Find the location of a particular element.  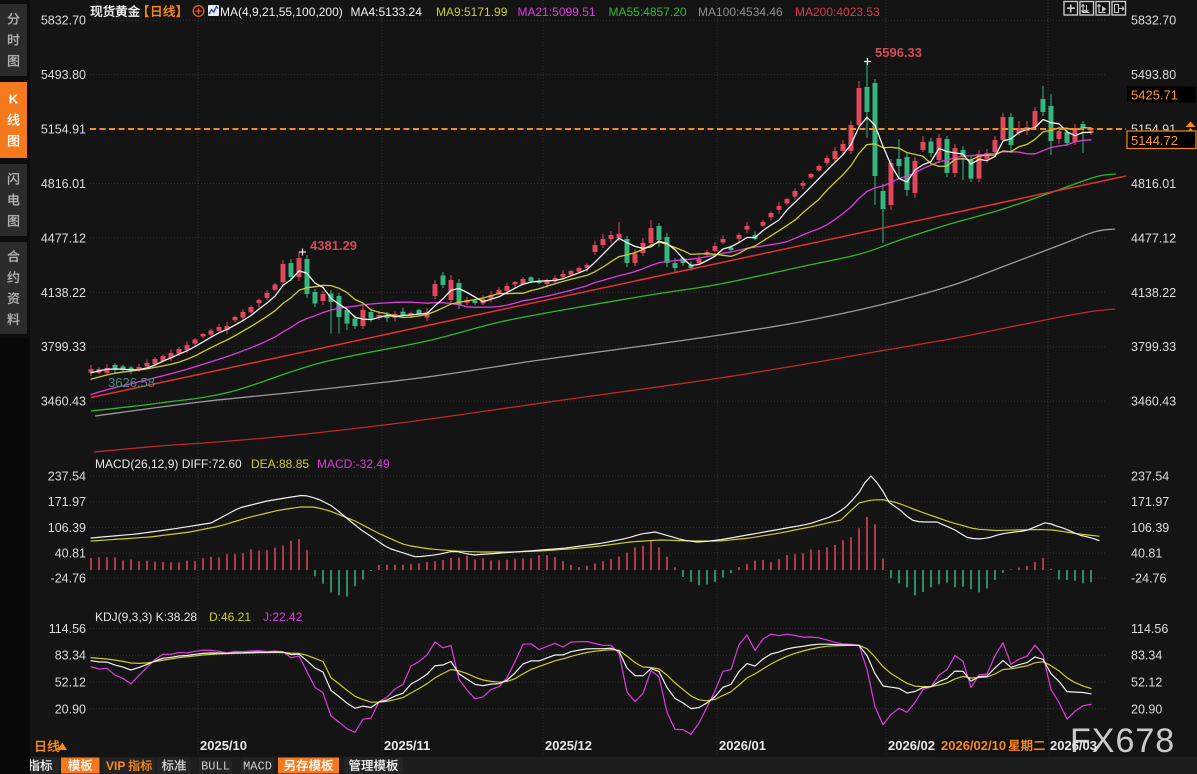

svg-text: K is located at coordinates (14, 99).